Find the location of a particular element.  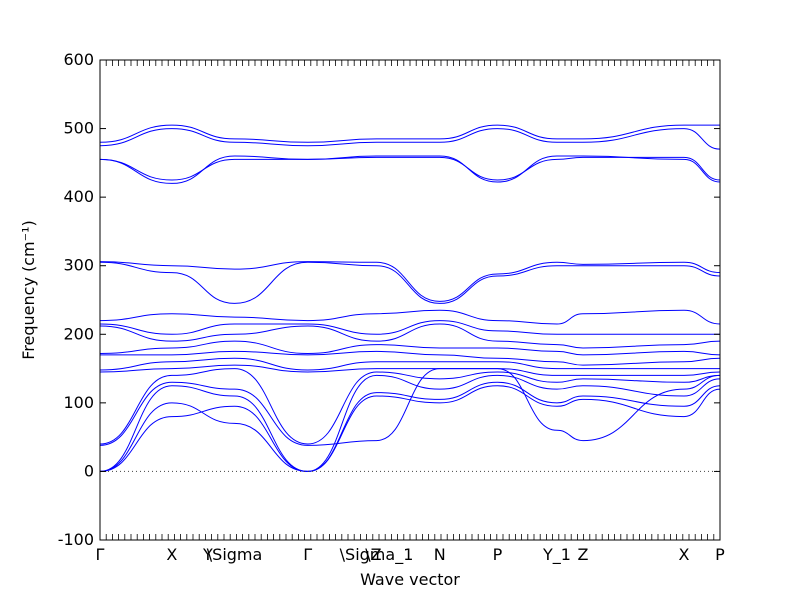

y-tick-label: 0 is located at coordinates (89, 470).